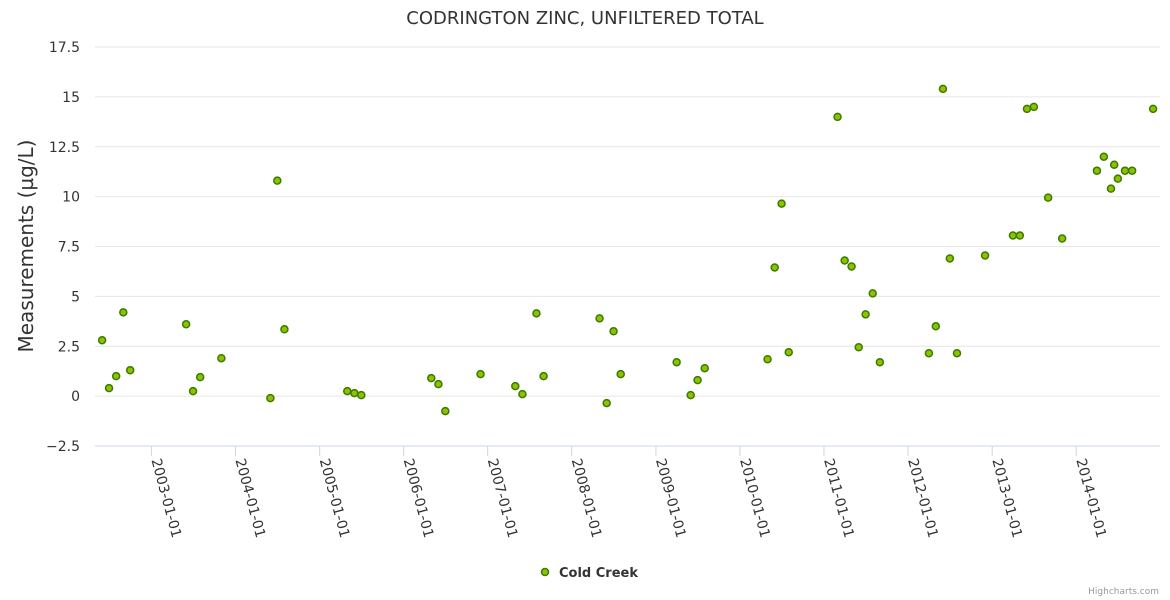 The height and width of the screenshot is (600, 1170). What do you see at coordinates (26, 246) in the screenshot?
I see `y-axis-label: Measurements (µg/L)` at bounding box center [26, 246].